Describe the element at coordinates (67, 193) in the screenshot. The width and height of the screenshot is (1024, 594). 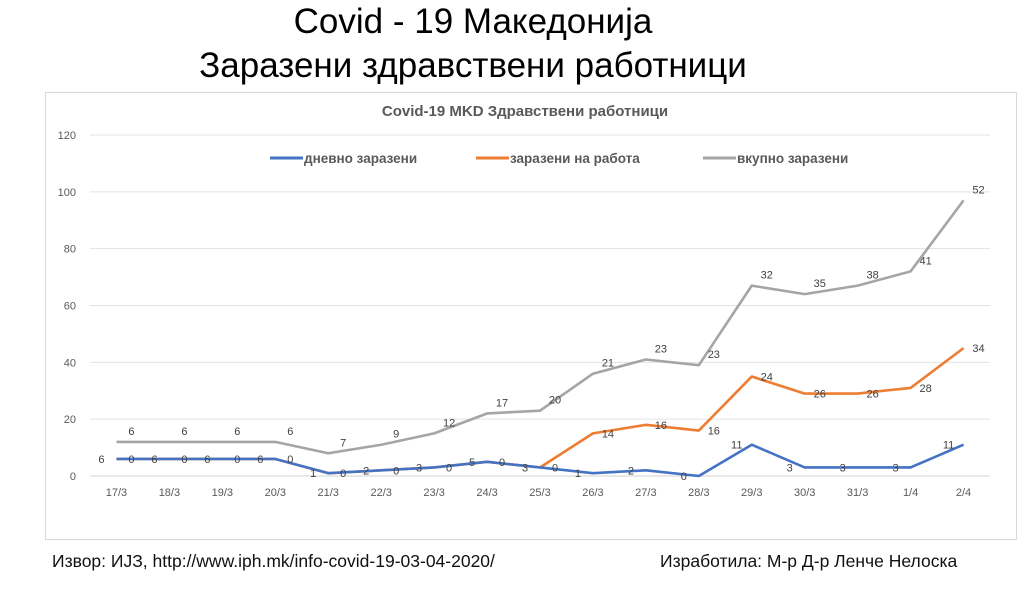
I see `y-tick-label: 100` at that location.